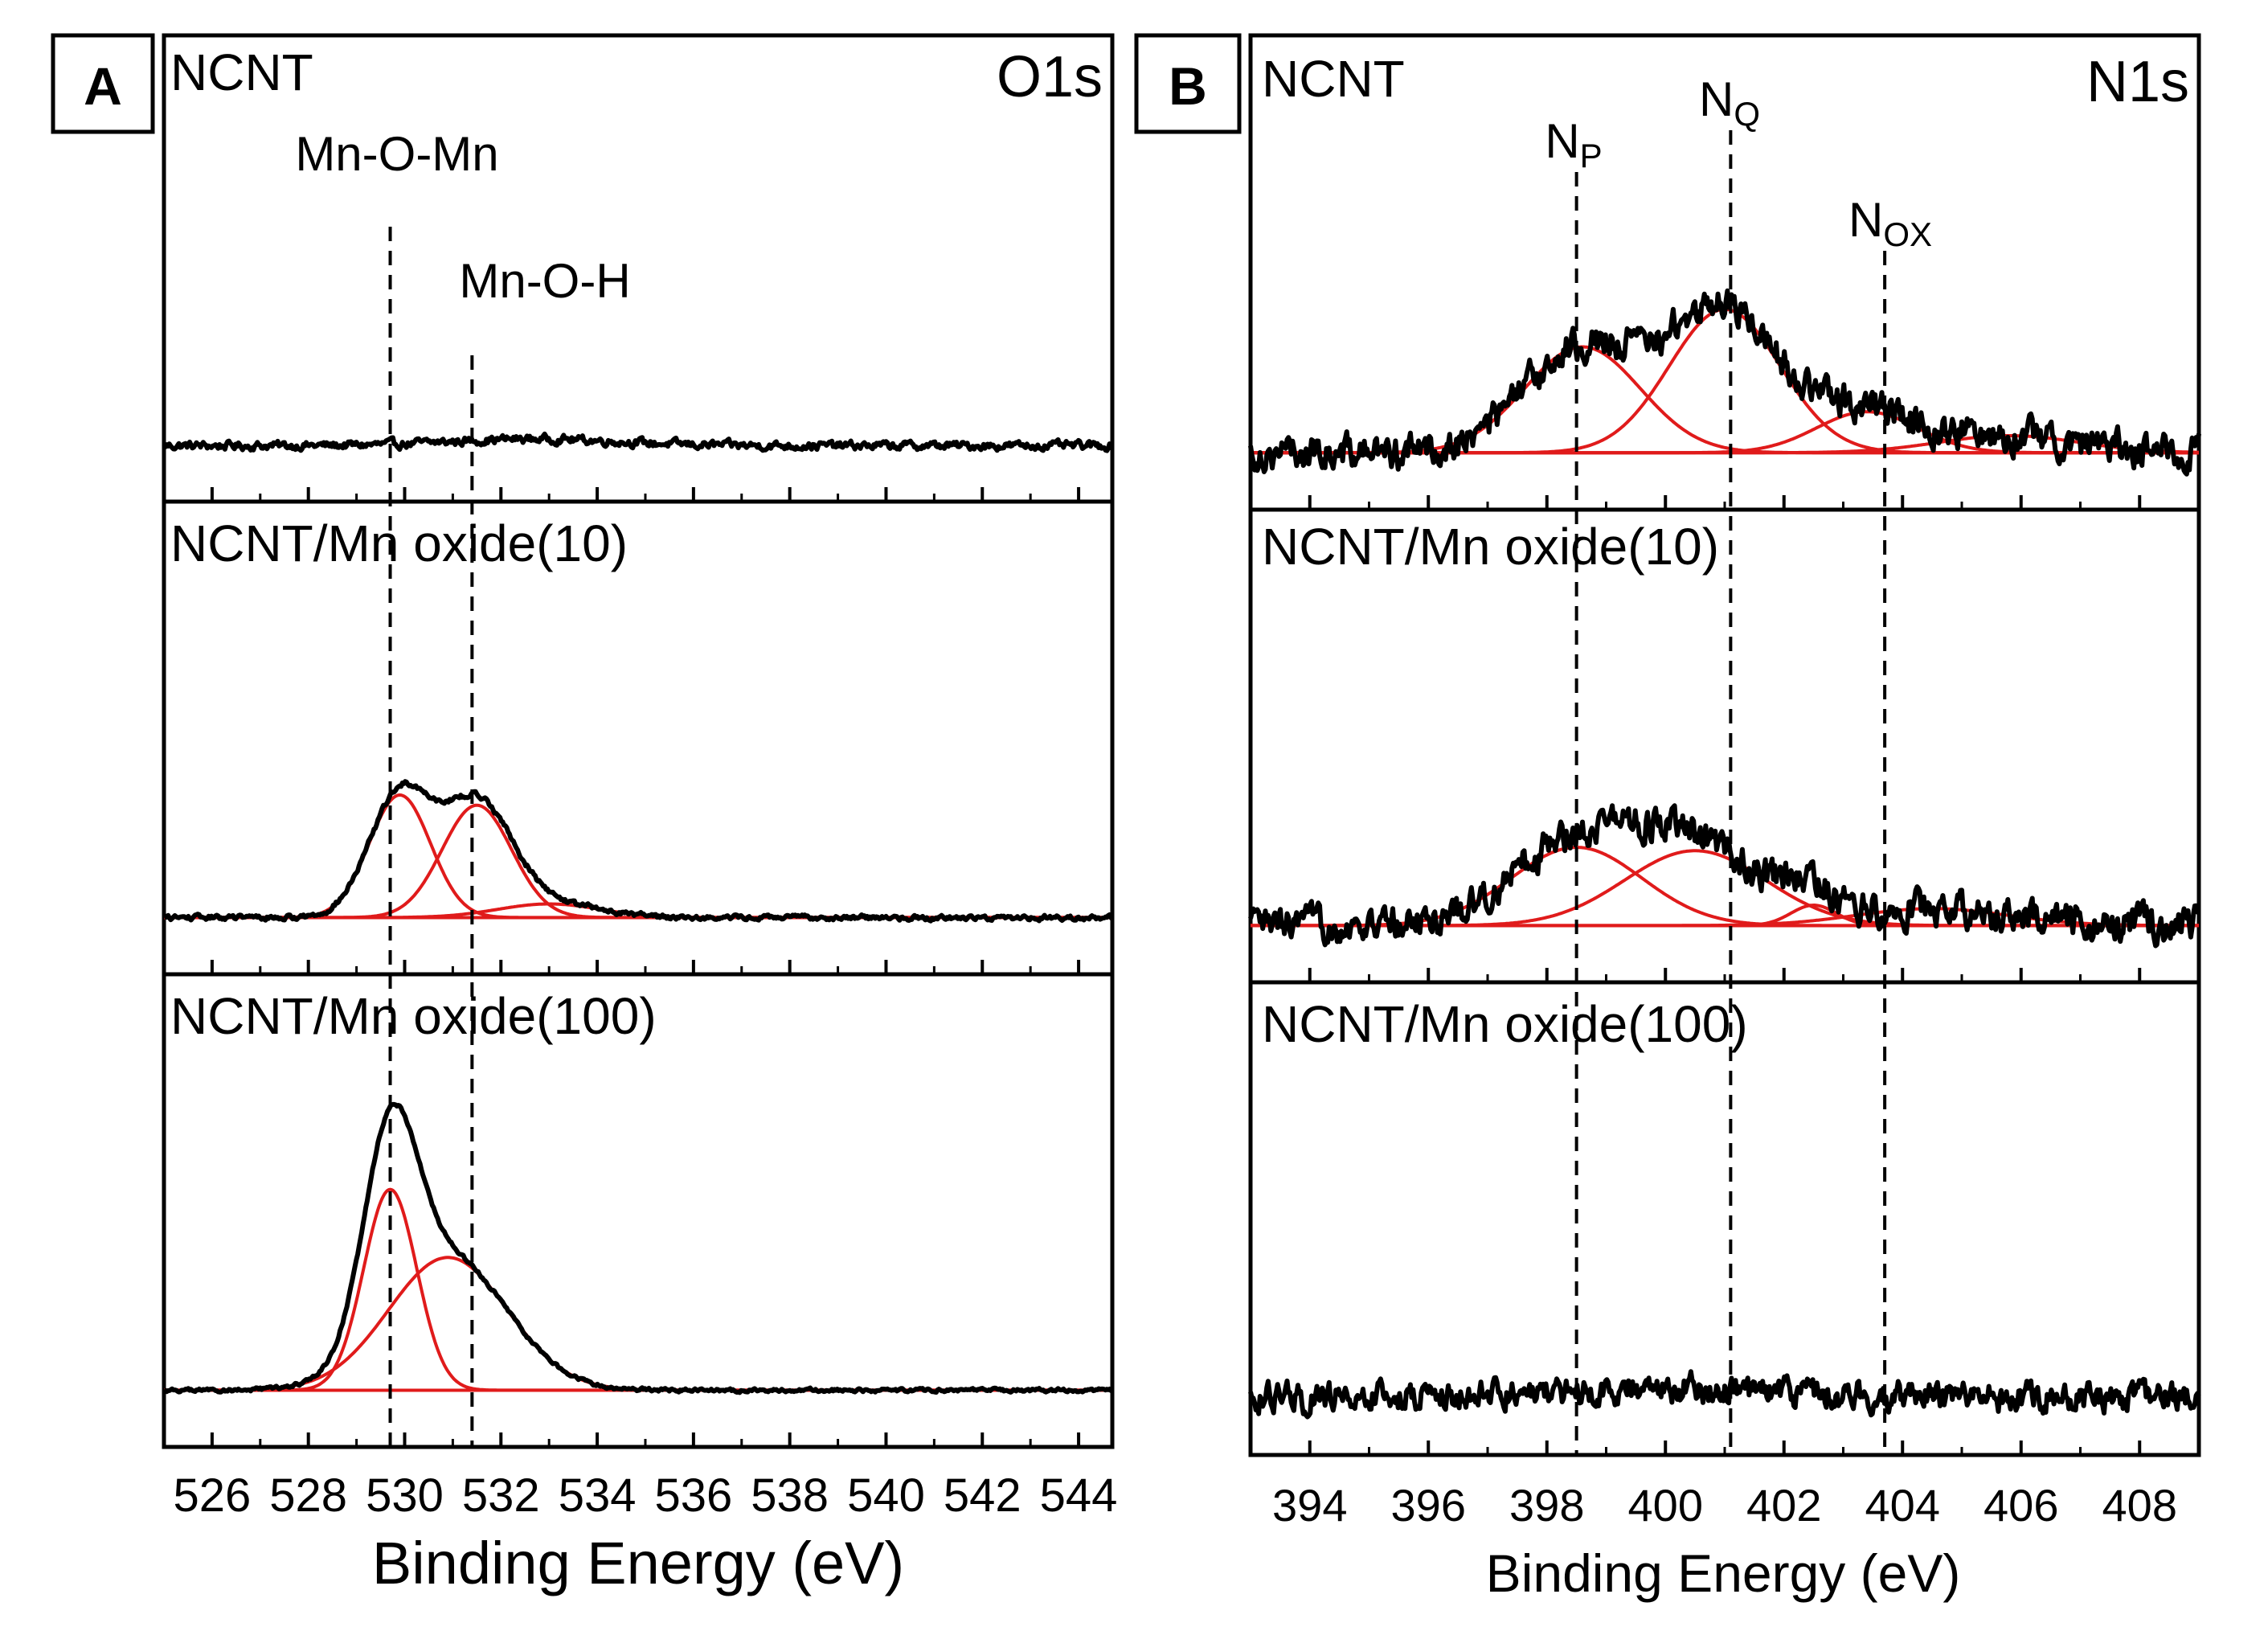 The width and height of the screenshot is (2268, 1627). I want to click on panel-b-ref-label-np: NP, so click(1573, 144).